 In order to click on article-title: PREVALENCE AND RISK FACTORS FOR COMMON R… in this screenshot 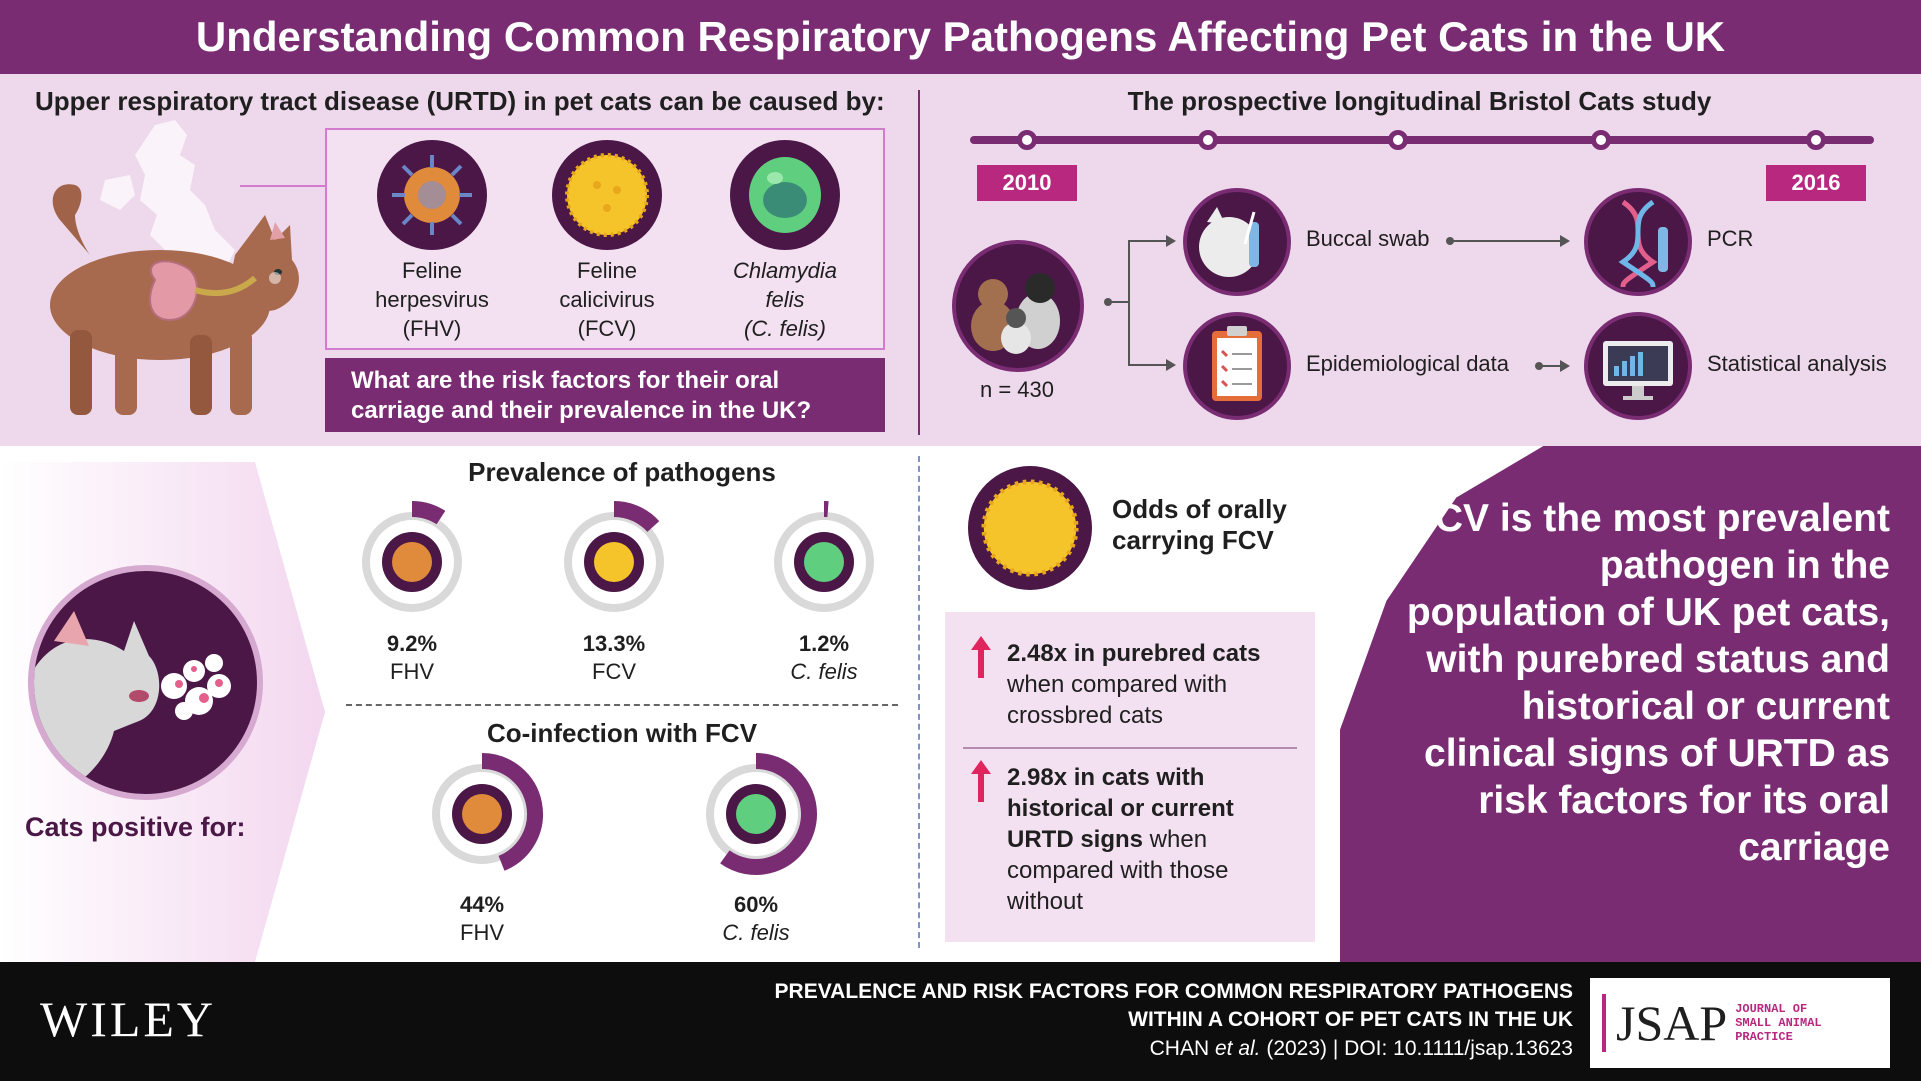, I will do `click(1136, 1006)`.